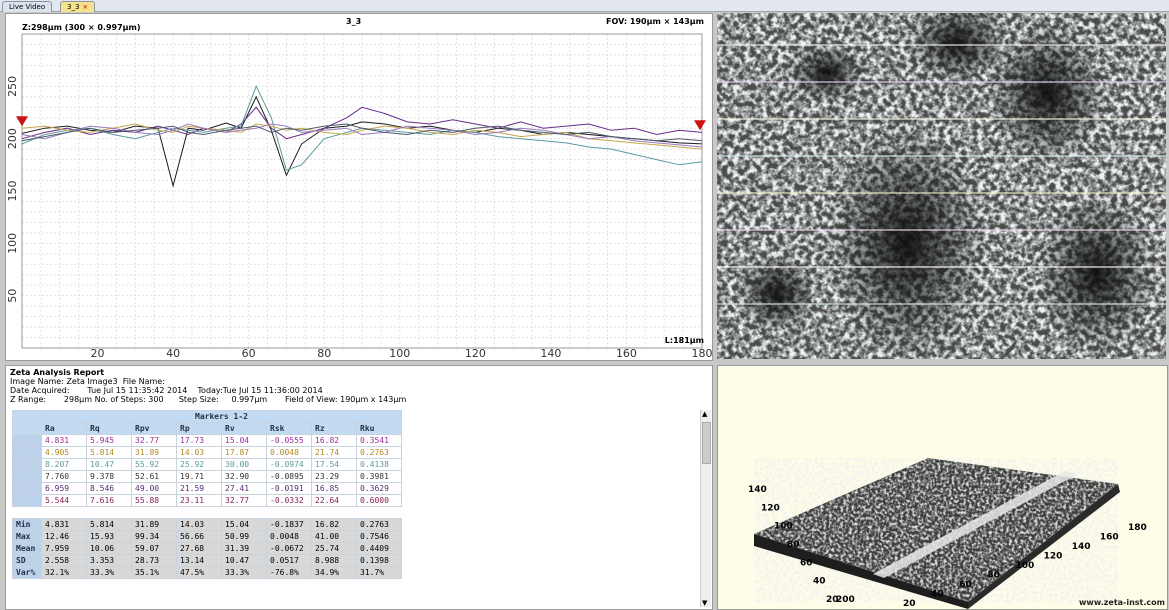 The height and width of the screenshot is (610, 1169). What do you see at coordinates (1109, 538) in the screenshot?
I see `3d-x-axis-label: 160` at bounding box center [1109, 538].